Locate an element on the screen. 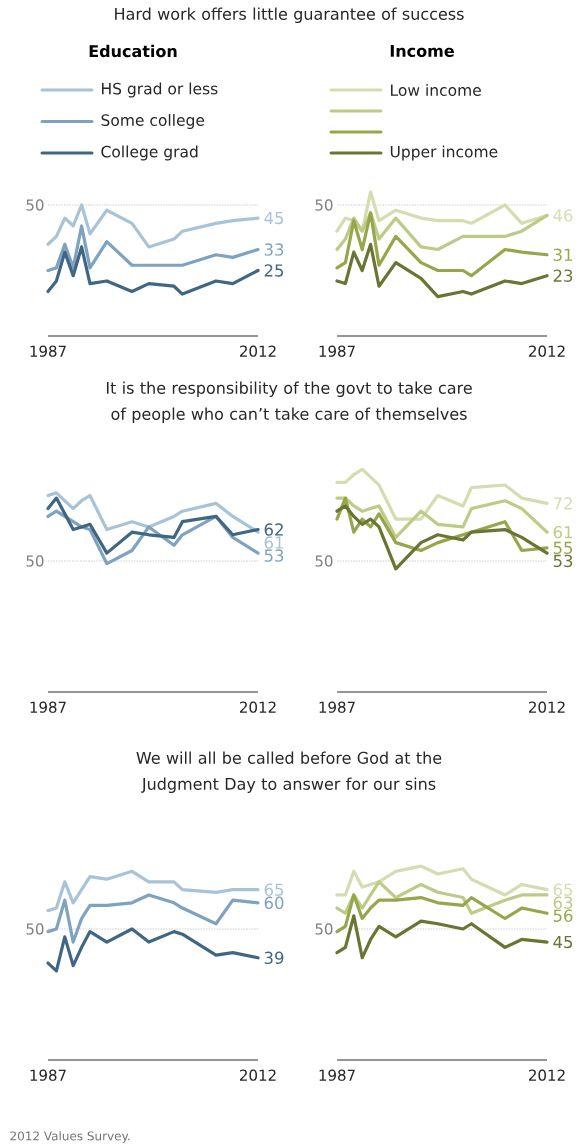 The height and width of the screenshot is (1148, 579). legend-label: College grad is located at coordinates (149, 153).